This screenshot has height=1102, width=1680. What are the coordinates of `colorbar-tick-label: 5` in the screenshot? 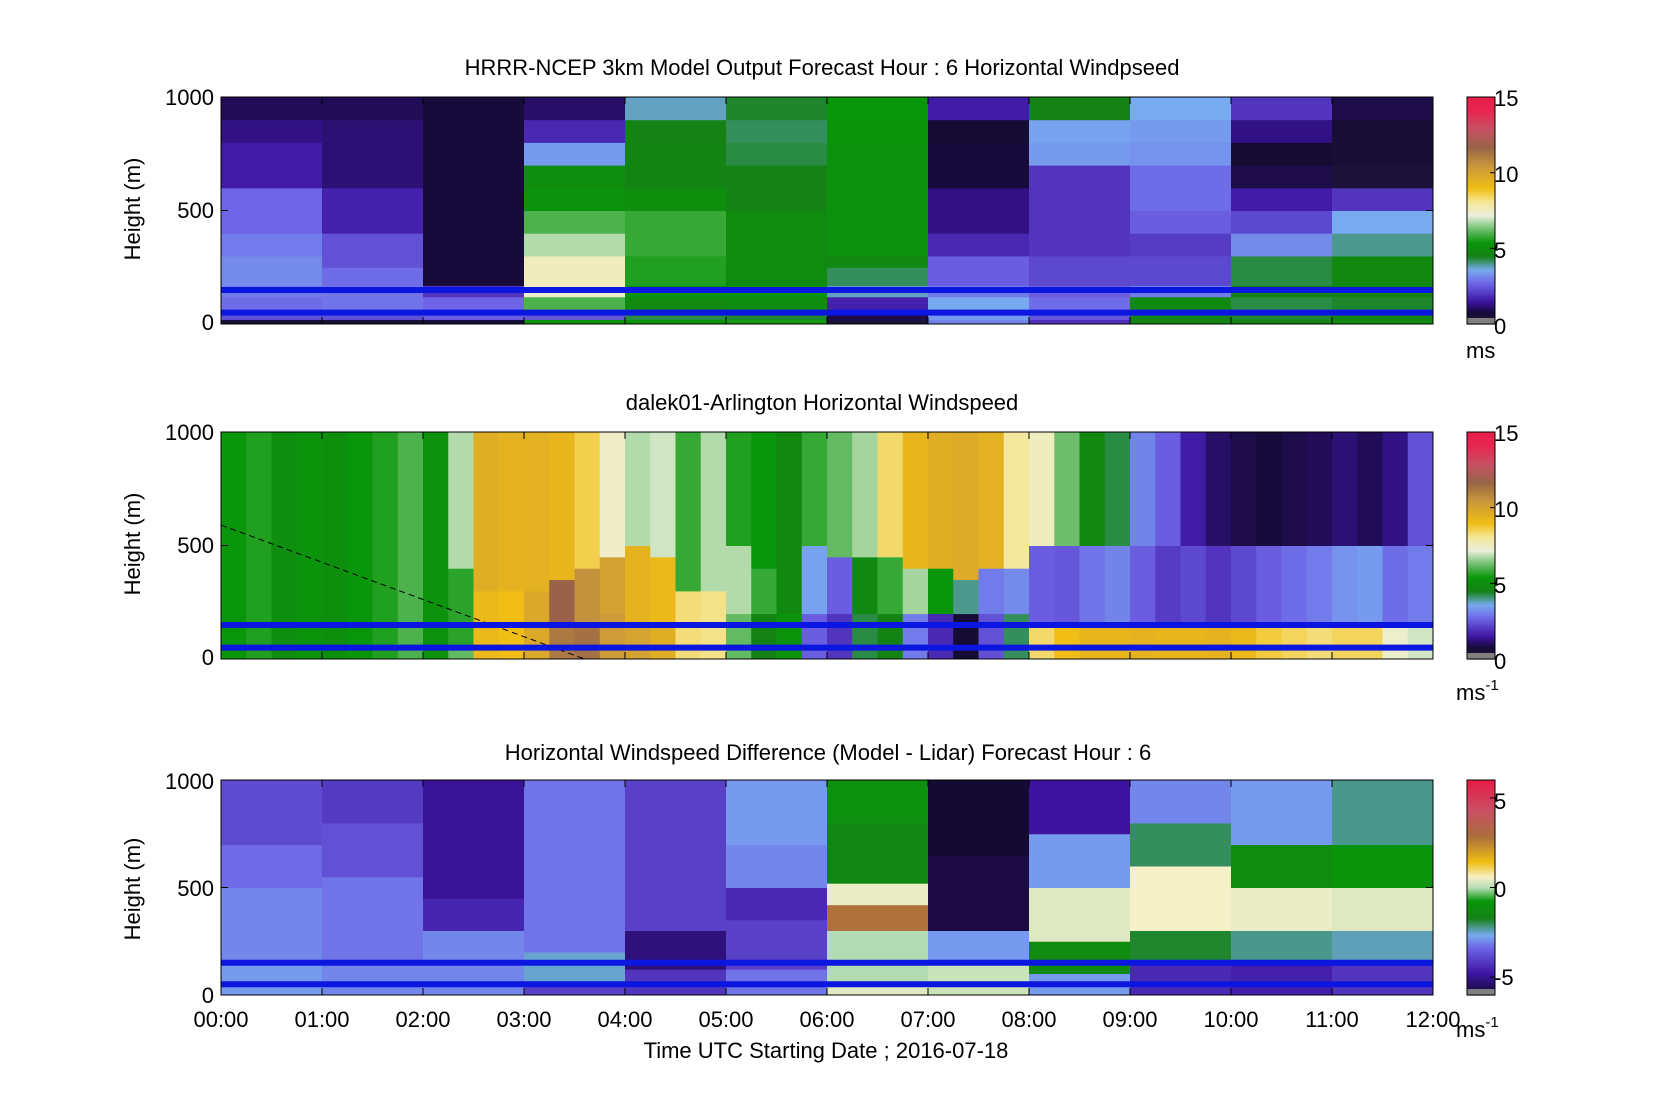 It's located at (1500, 801).